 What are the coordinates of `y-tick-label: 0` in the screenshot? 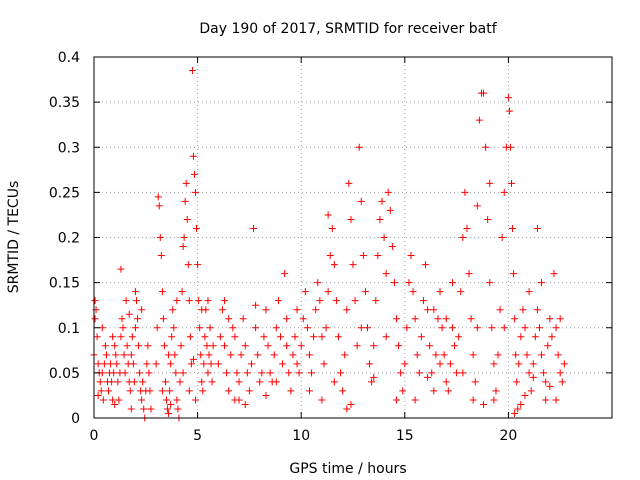 It's located at (75, 419).